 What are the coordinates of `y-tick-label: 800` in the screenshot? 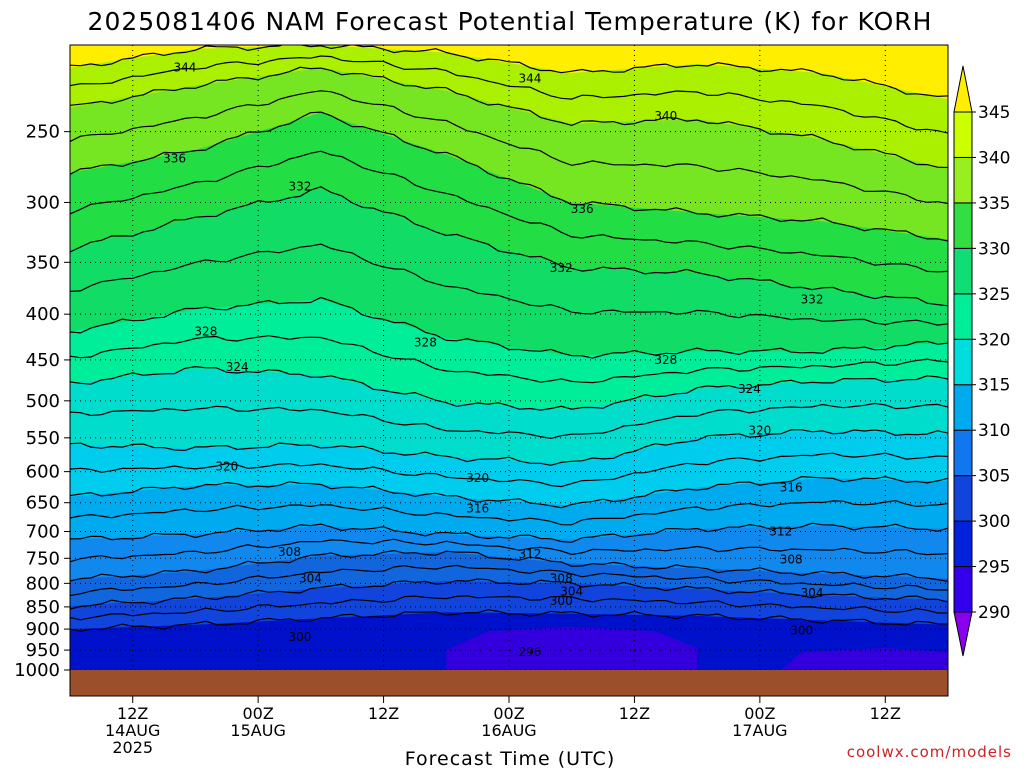 It's located at (43, 583).